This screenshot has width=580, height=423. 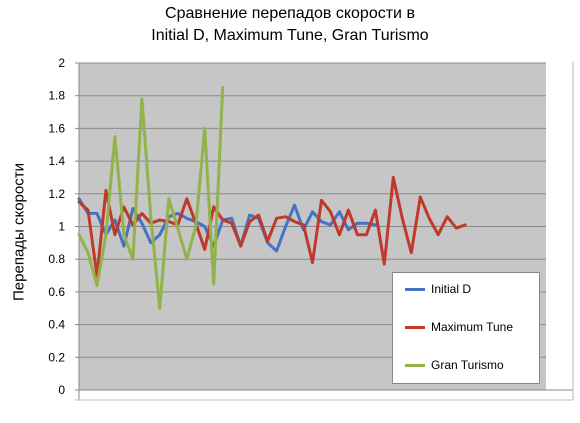 What do you see at coordinates (56, 357) in the screenshot?
I see `y-tick-label: 0.2` at bounding box center [56, 357].